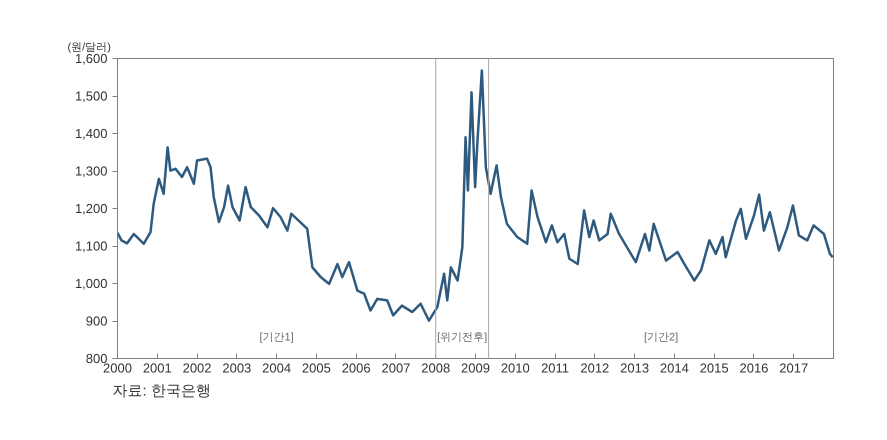  What do you see at coordinates (89, 48) in the screenshot?
I see `y-axis-title: (원/달러)` at bounding box center [89, 48].